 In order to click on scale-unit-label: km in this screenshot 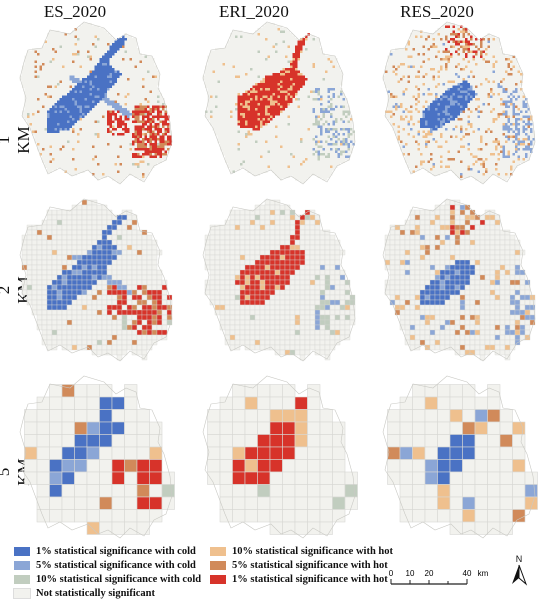, I will do `click(483, 573)`.